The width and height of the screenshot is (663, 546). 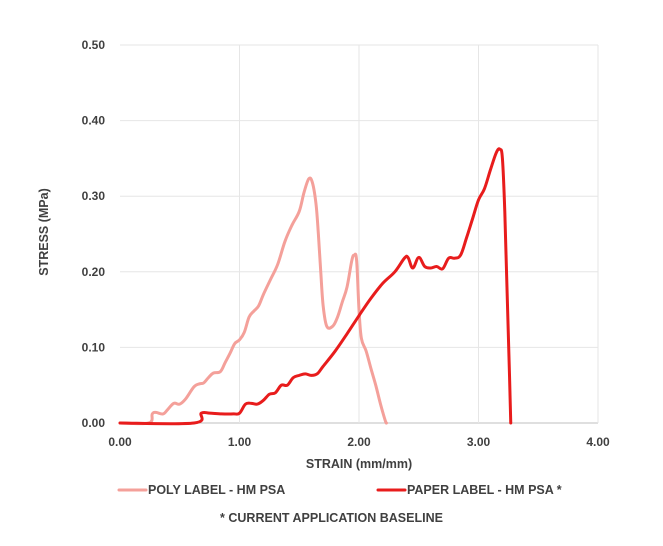 What do you see at coordinates (94, 423) in the screenshot?
I see `y-tick-label: 0.00` at bounding box center [94, 423].